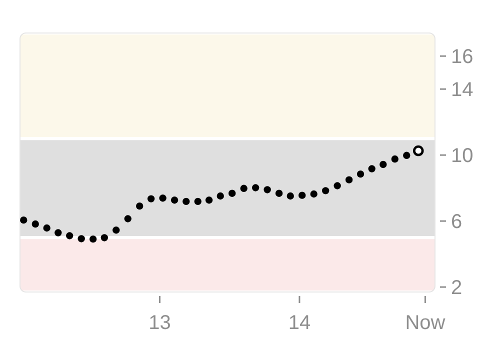  I want to click on y-tick-label: 2, so click(456, 288).